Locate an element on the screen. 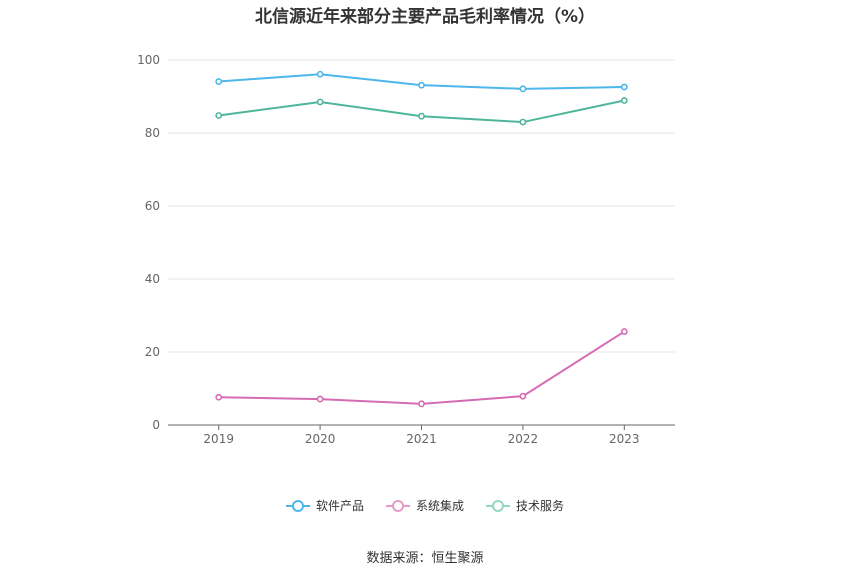  legend-item: 系统集成 is located at coordinates (424, 505).